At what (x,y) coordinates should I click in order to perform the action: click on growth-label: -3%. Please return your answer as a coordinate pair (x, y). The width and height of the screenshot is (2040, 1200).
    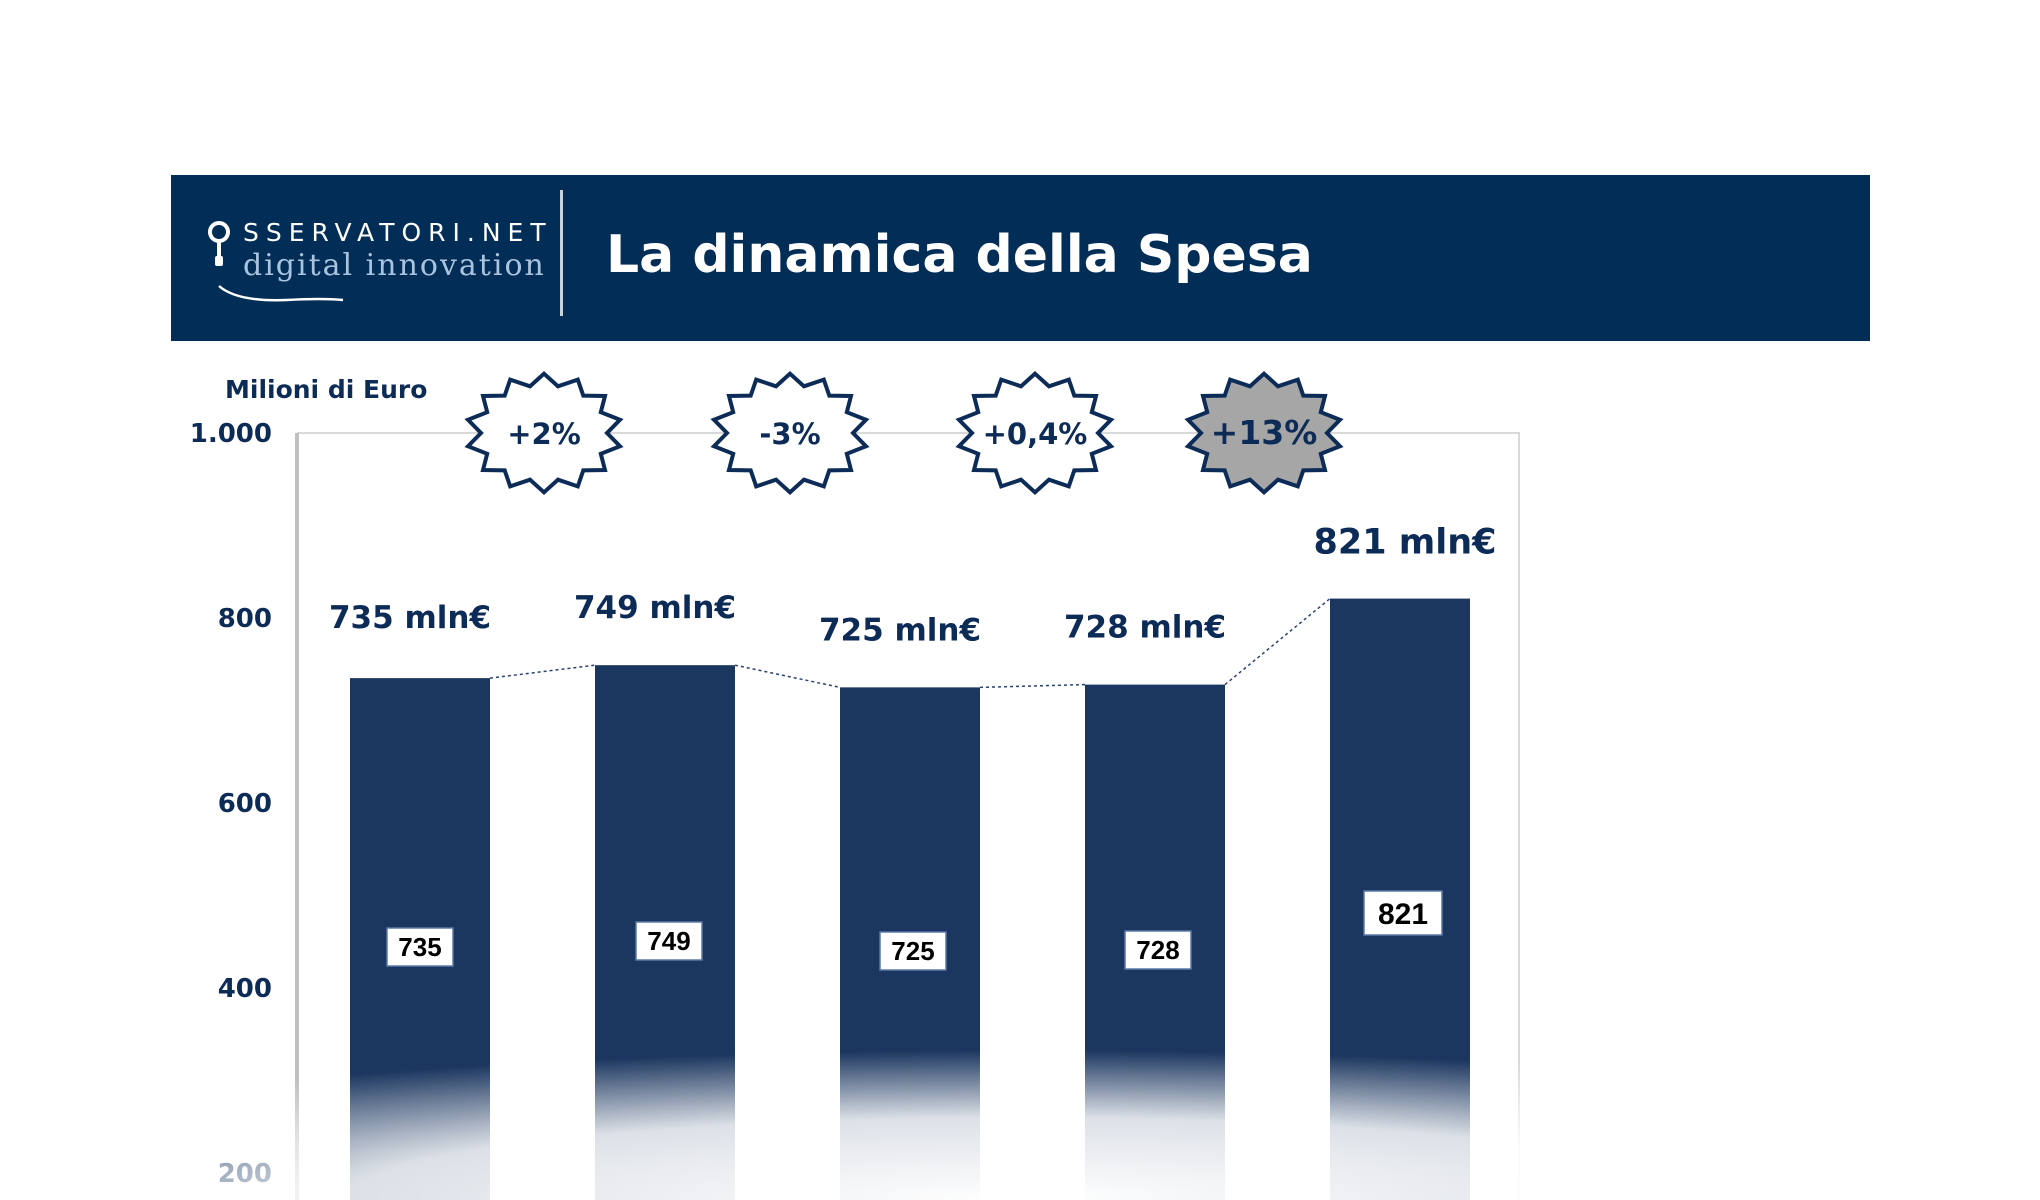
    Looking at the image, I should click on (789, 434).